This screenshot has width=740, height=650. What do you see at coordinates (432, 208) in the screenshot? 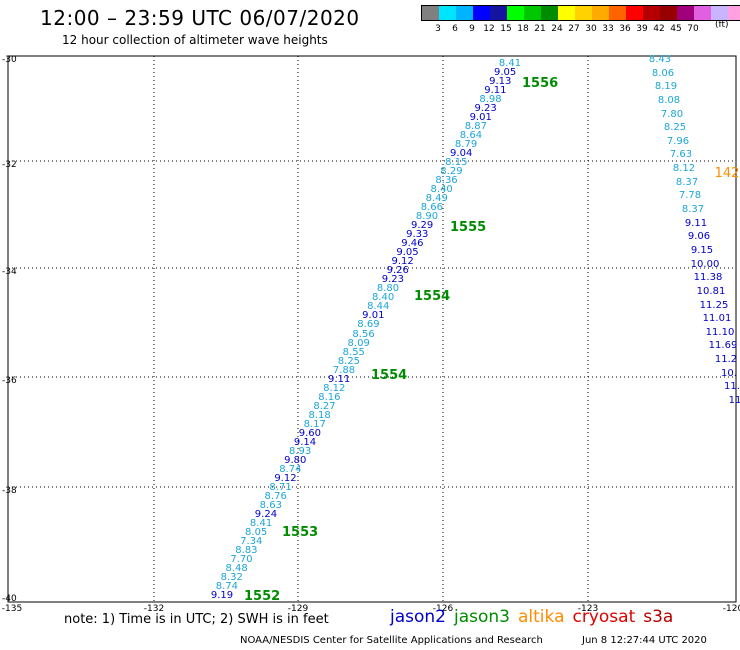
I see `wave-height-value: 8.66` at bounding box center [432, 208].